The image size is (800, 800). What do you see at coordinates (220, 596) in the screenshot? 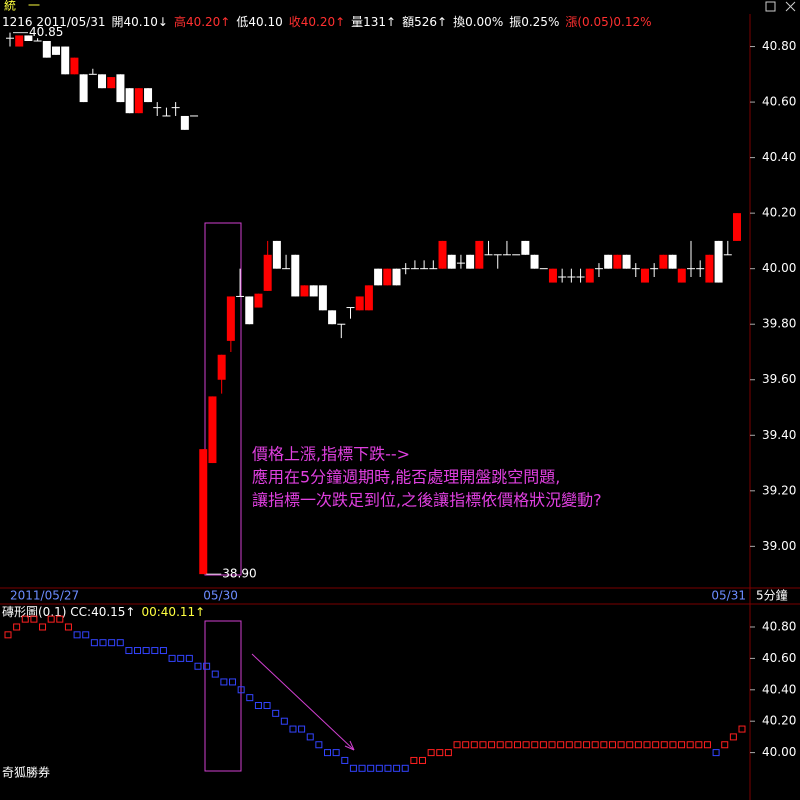
I see `x-tick-label: 05/30` at bounding box center [220, 596].